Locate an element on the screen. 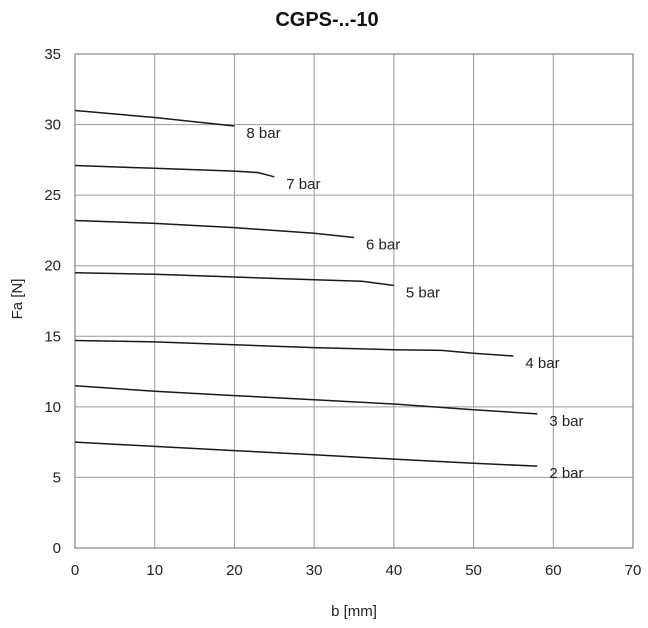  x-tick-label: 0 is located at coordinates (75, 570).